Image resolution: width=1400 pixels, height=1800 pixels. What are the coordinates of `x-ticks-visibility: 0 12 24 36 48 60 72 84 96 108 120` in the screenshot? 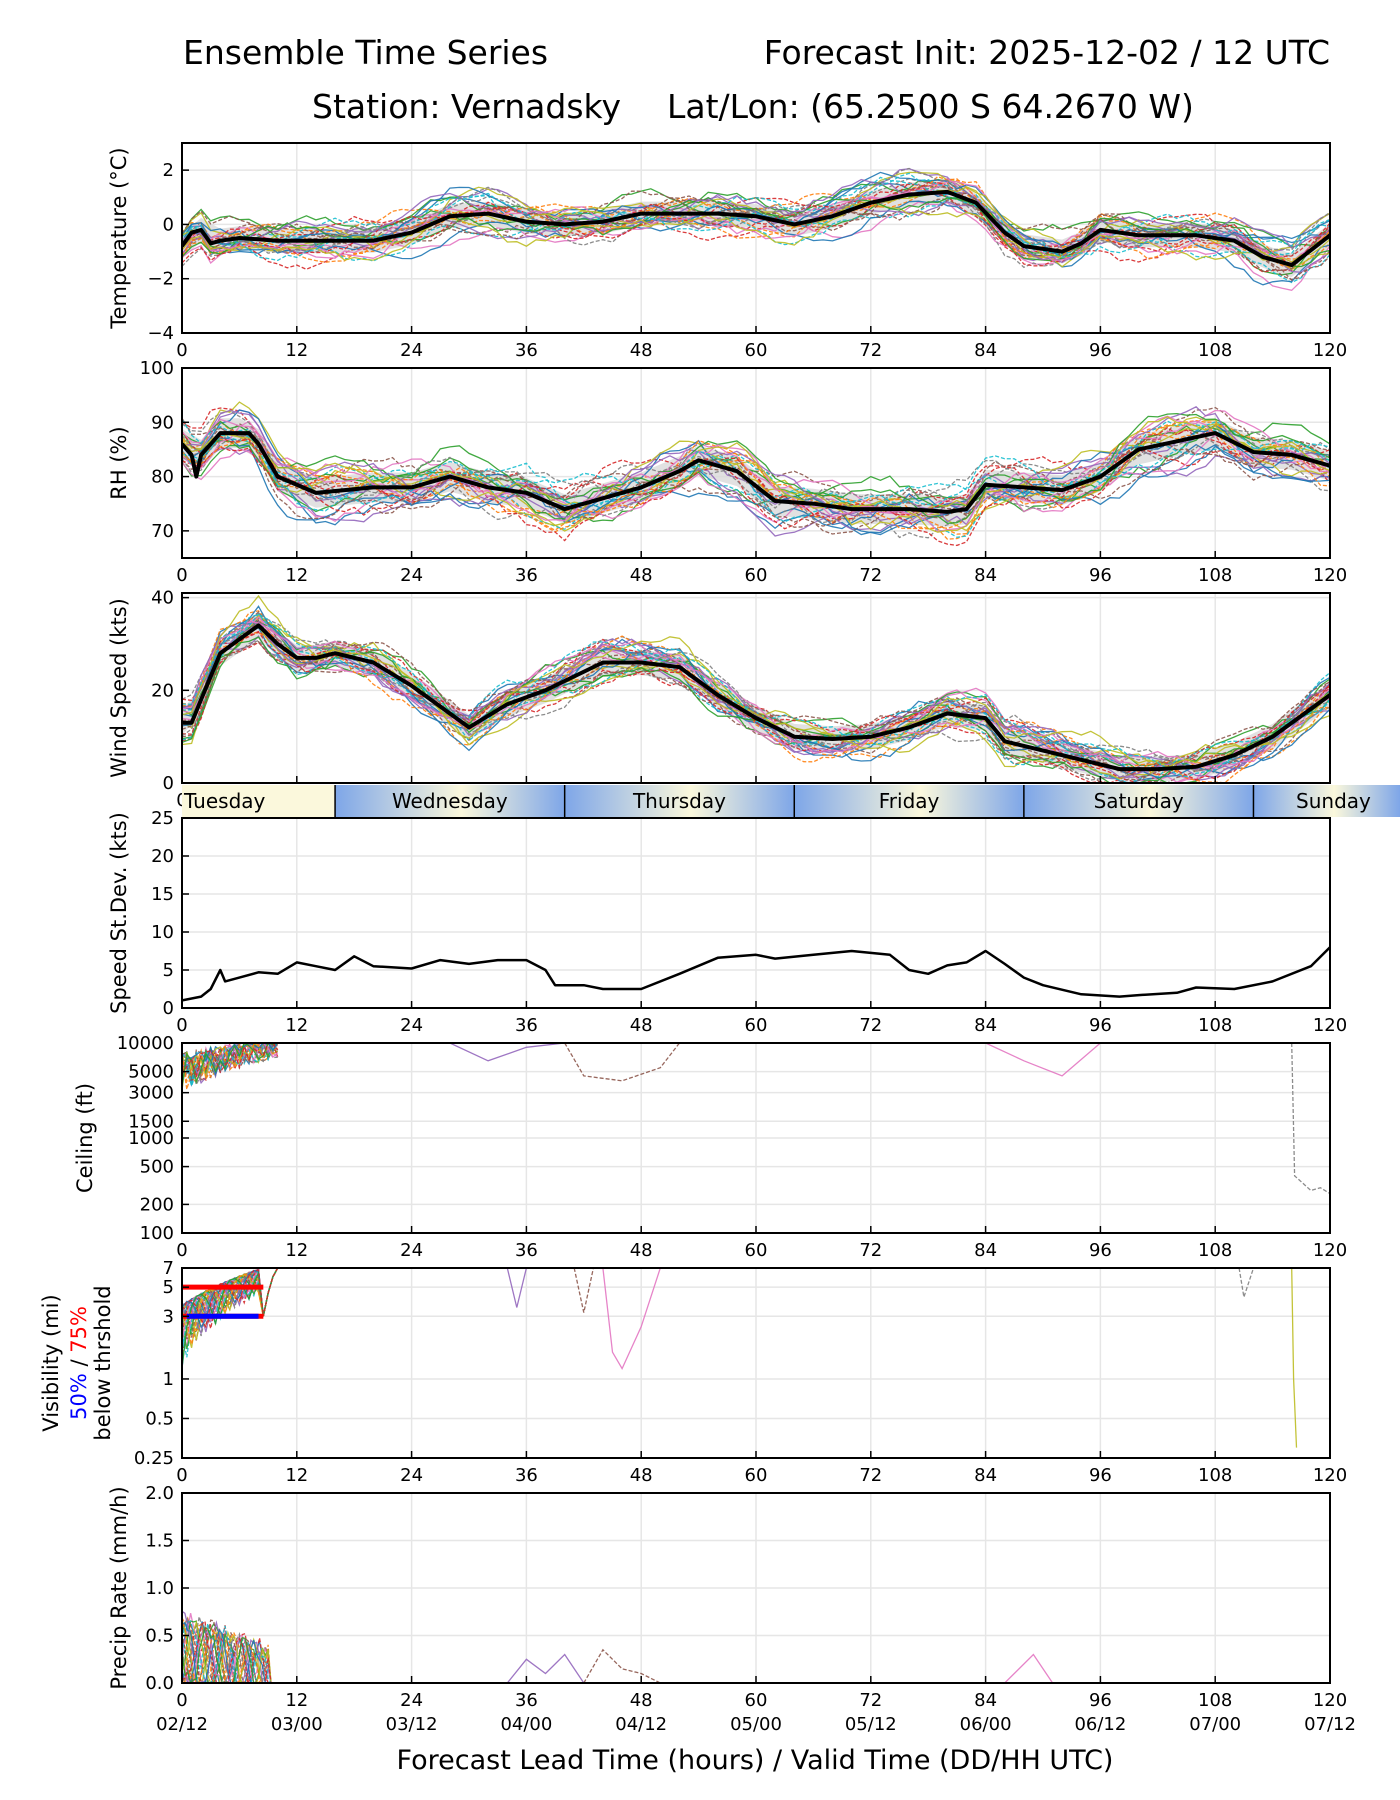 It's located at (761, 1468).